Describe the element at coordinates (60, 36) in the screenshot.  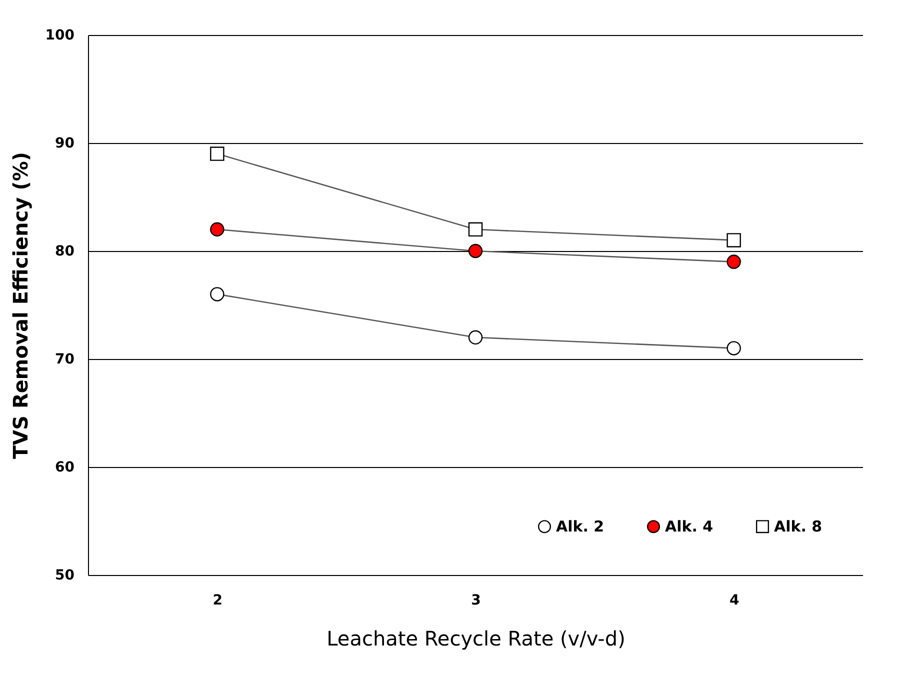
I see `y-tick-label: 100` at that location.